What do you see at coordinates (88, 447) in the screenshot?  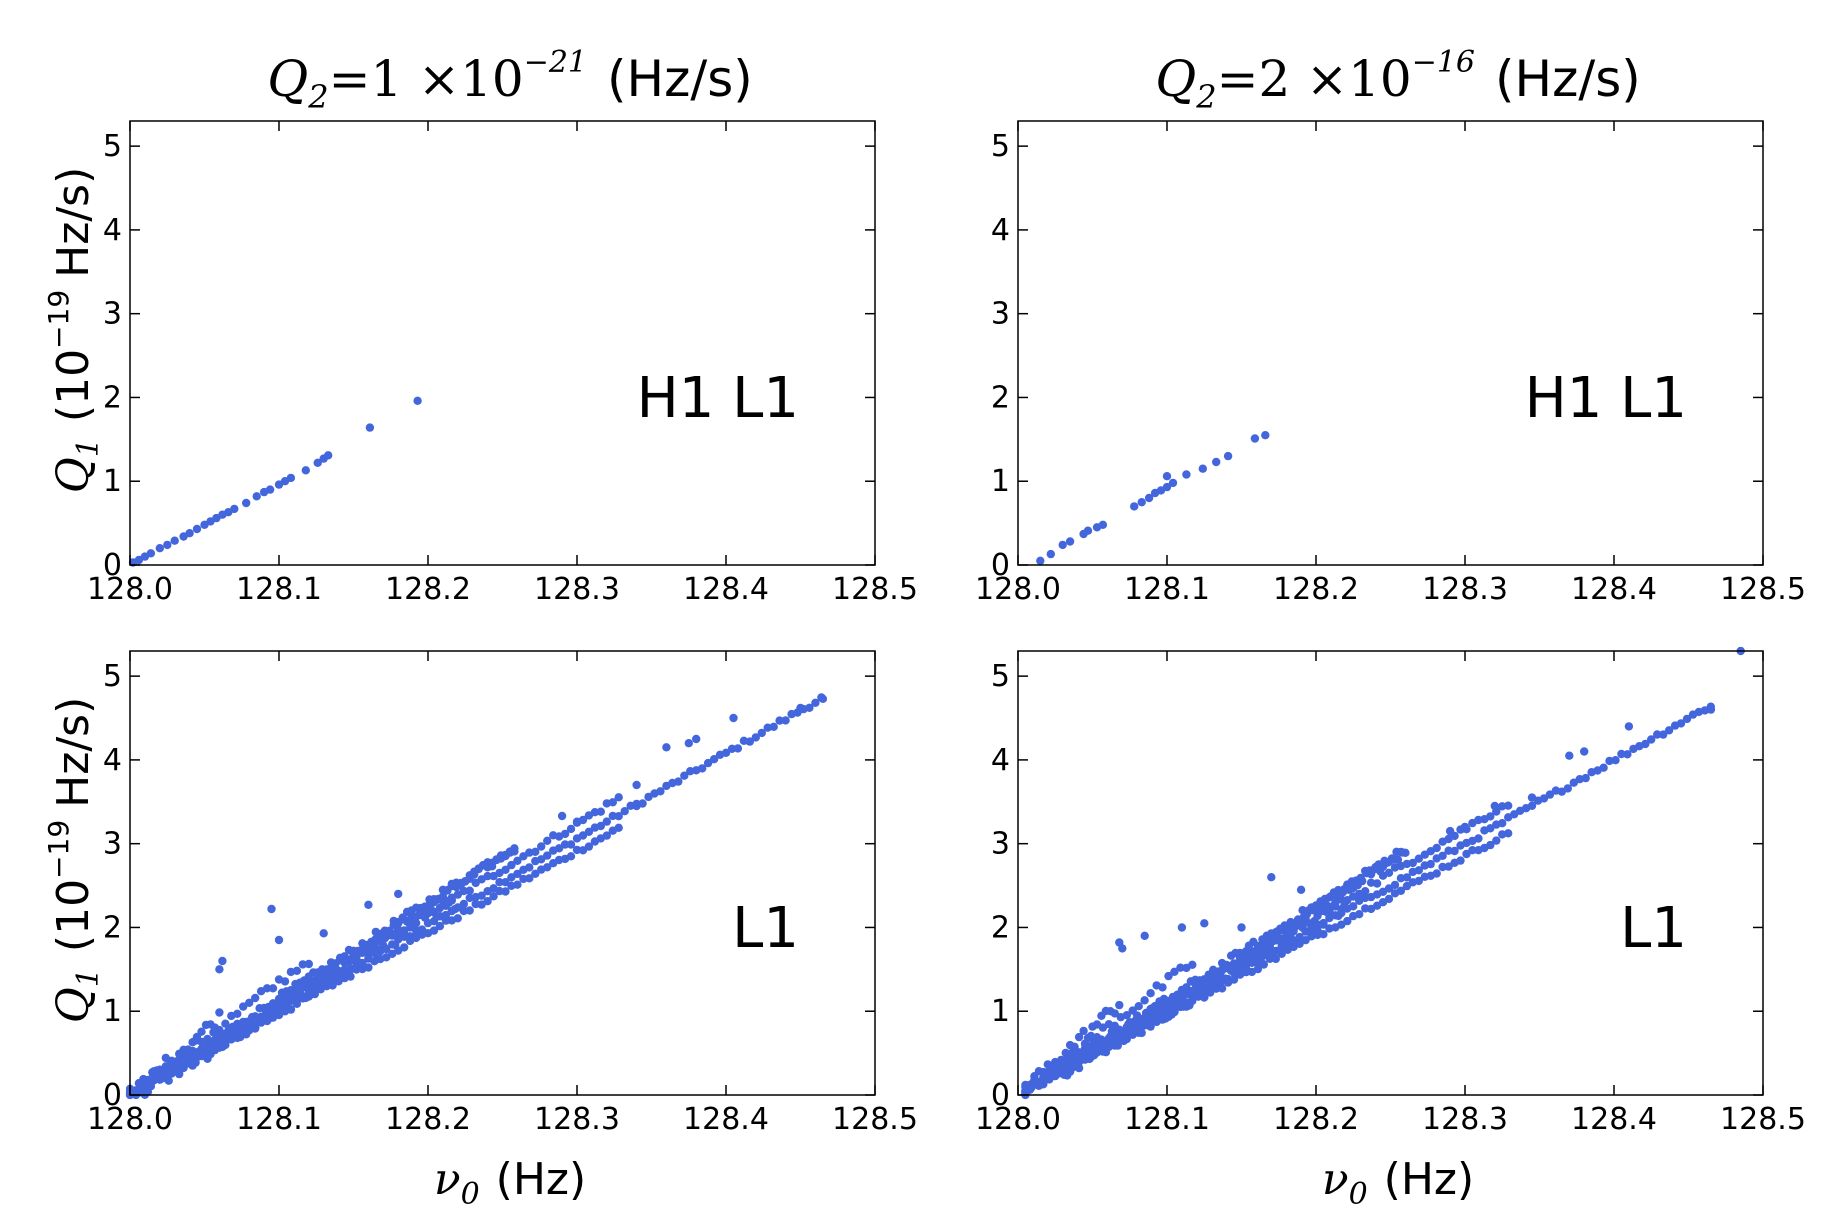 I see `ylabel-sub: 1` at bounding box center [88, 447].